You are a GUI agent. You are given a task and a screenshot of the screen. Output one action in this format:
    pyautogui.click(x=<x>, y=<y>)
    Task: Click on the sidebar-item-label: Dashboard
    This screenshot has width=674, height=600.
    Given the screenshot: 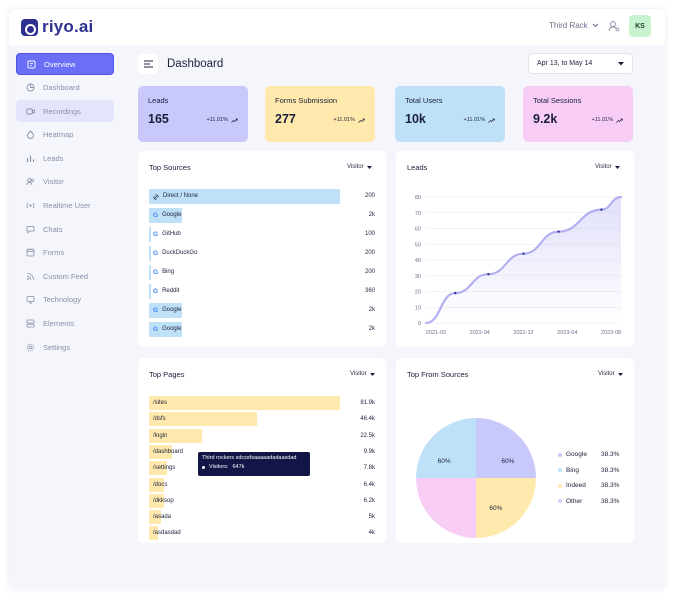 What is the action you would take?
    pyautogui.click(x=61, y=88)
    